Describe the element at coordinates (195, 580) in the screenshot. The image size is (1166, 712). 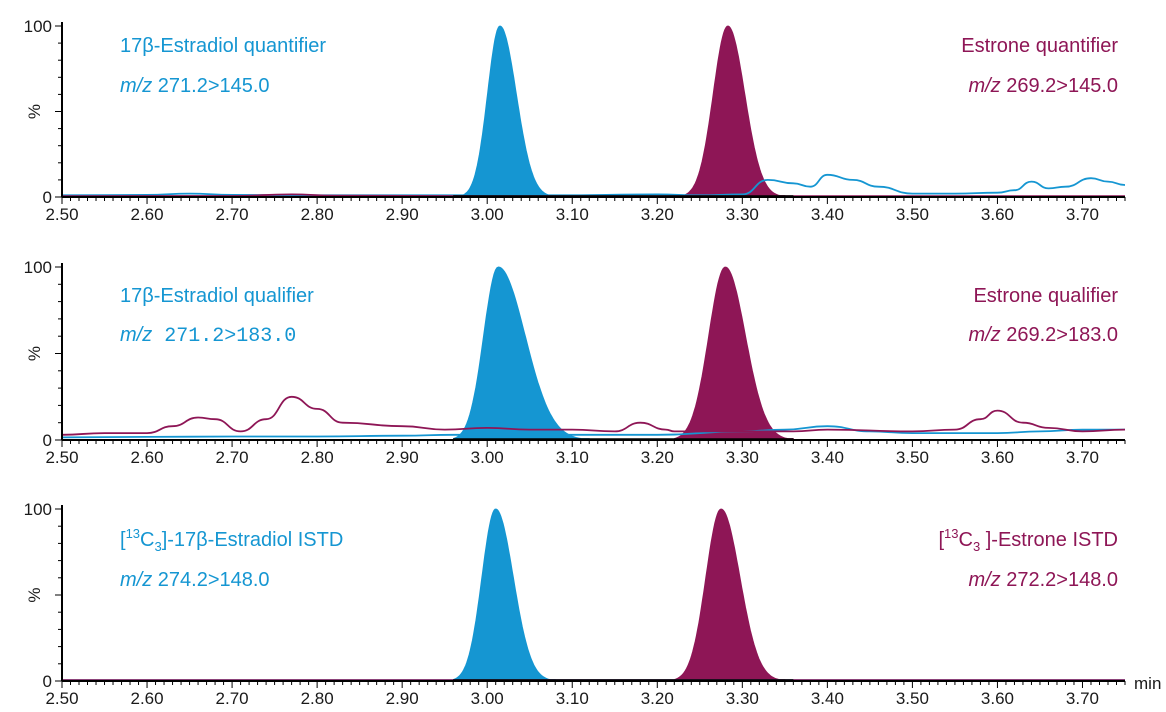
I see `estradiol-annotation-line-2: m/z 274.2>148.0` at that location.